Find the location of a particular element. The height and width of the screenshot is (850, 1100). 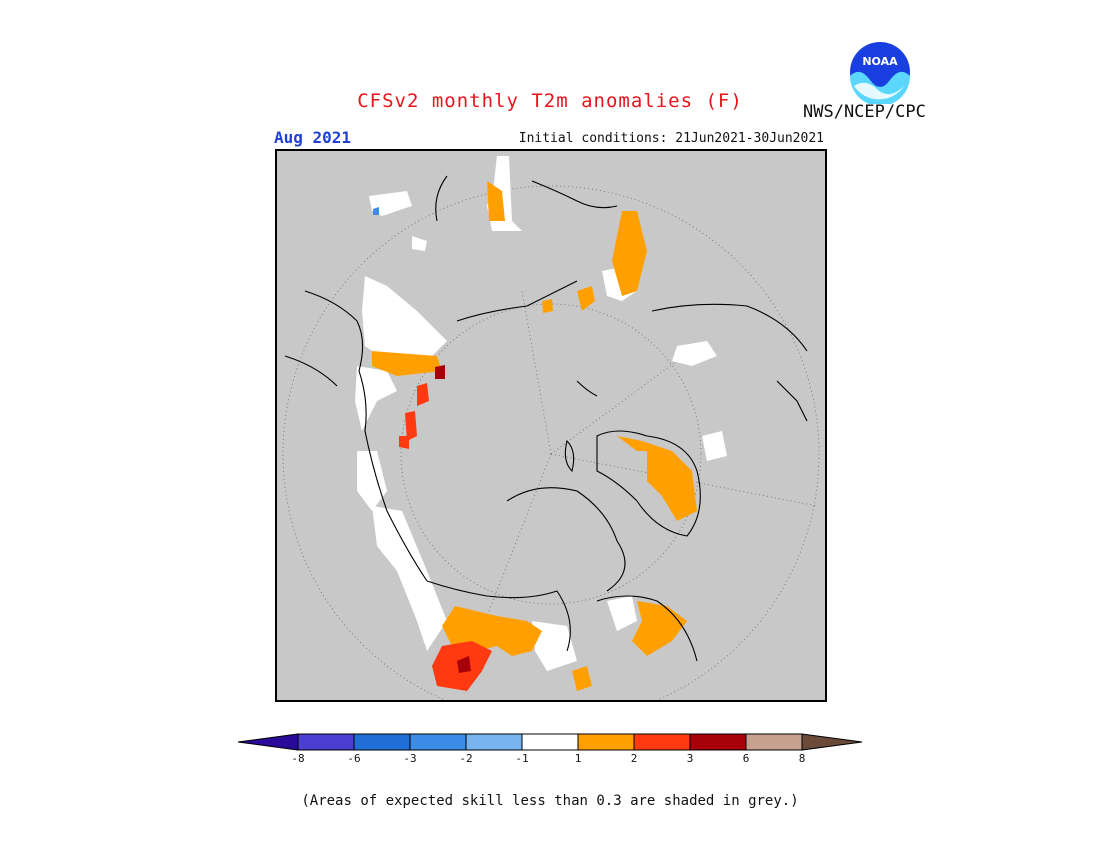

colorbar is located at coordinates (550, 744).